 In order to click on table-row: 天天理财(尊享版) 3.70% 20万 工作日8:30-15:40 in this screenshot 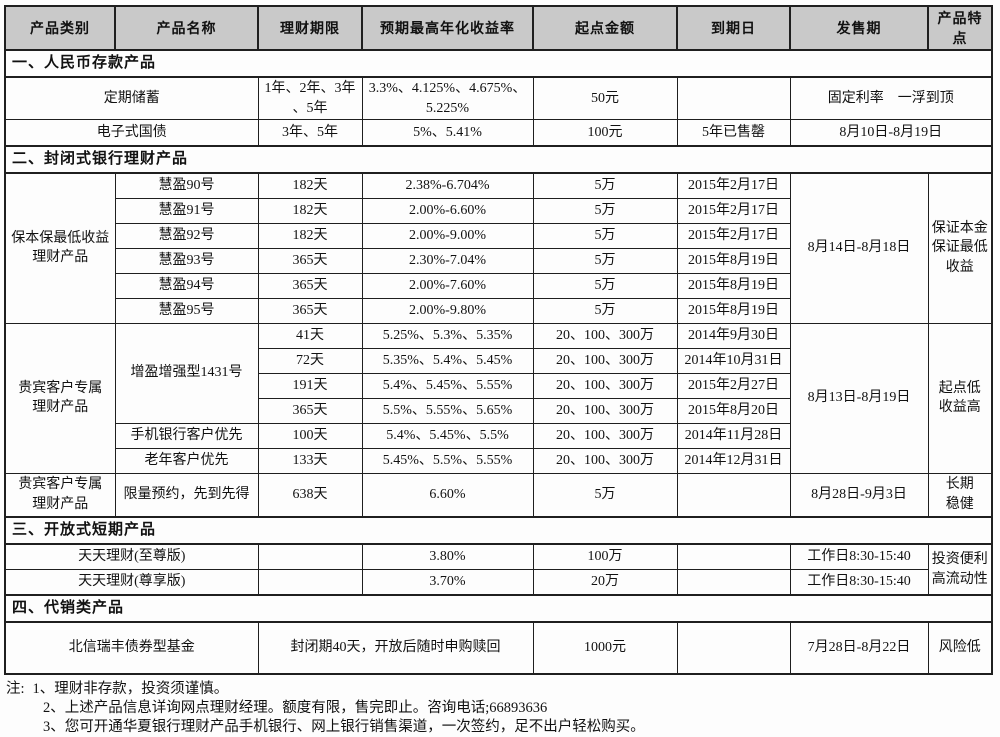, I will do `click(498, 582)`.